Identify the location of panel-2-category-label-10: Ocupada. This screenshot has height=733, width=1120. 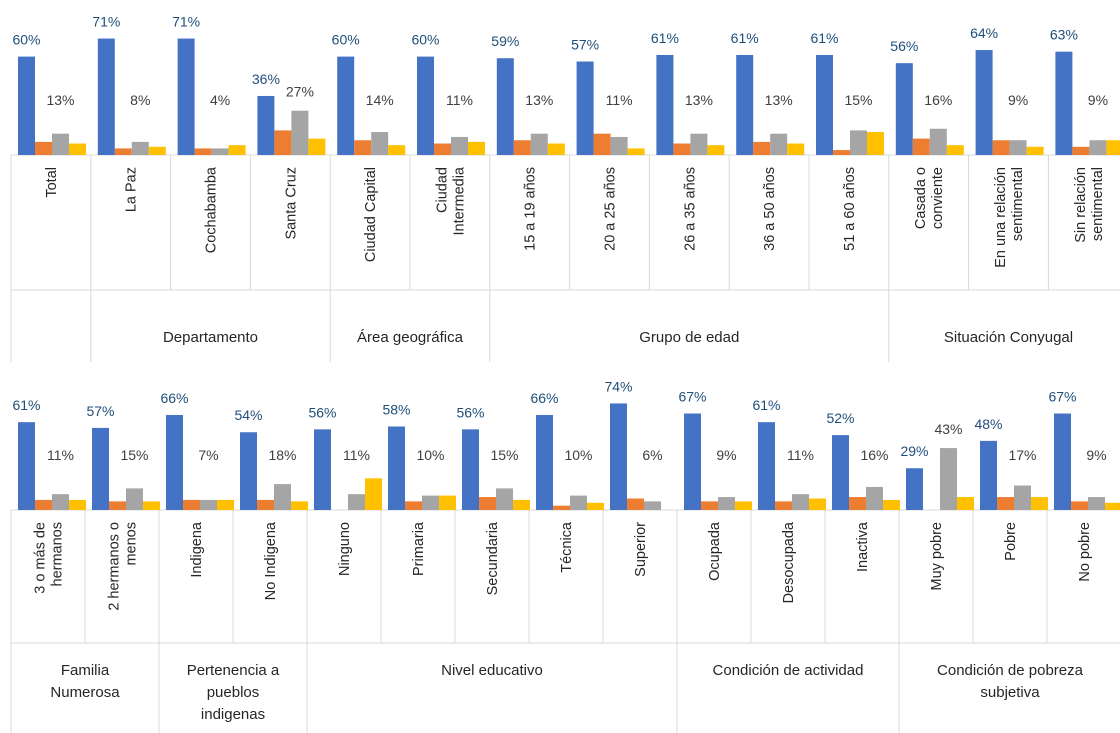
(715, 551).